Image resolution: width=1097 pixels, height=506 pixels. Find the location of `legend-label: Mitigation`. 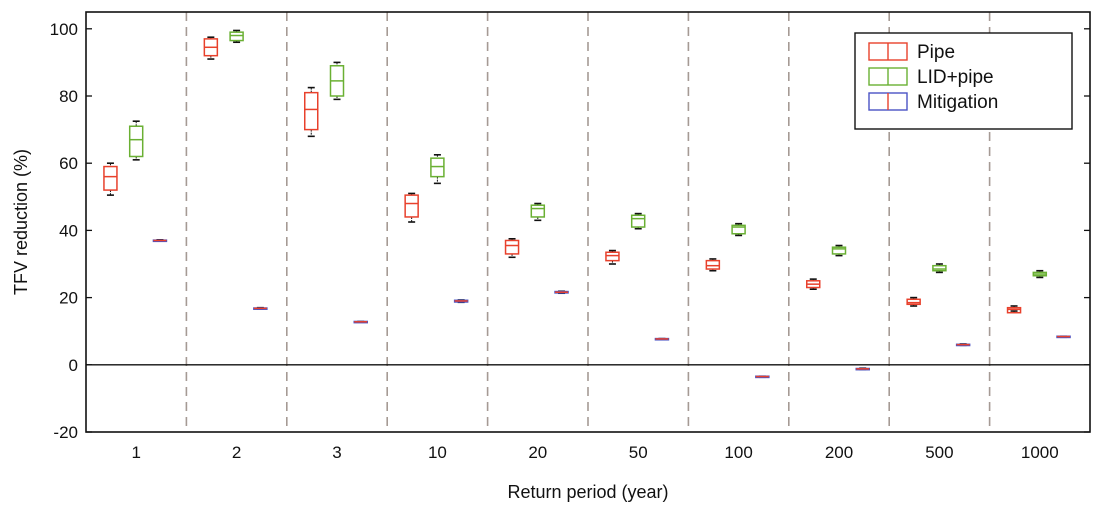

legend-label: Mitigation is located at coordinates (957, 102).